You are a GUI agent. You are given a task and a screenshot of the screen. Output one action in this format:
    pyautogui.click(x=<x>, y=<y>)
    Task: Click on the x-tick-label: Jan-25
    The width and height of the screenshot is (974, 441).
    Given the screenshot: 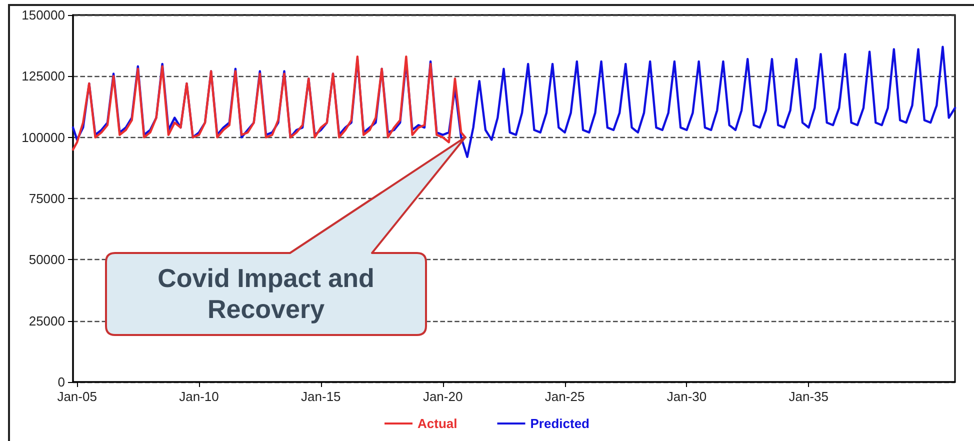 What is the action you would take?
    pyautogui.click(x=564, y=396)
    